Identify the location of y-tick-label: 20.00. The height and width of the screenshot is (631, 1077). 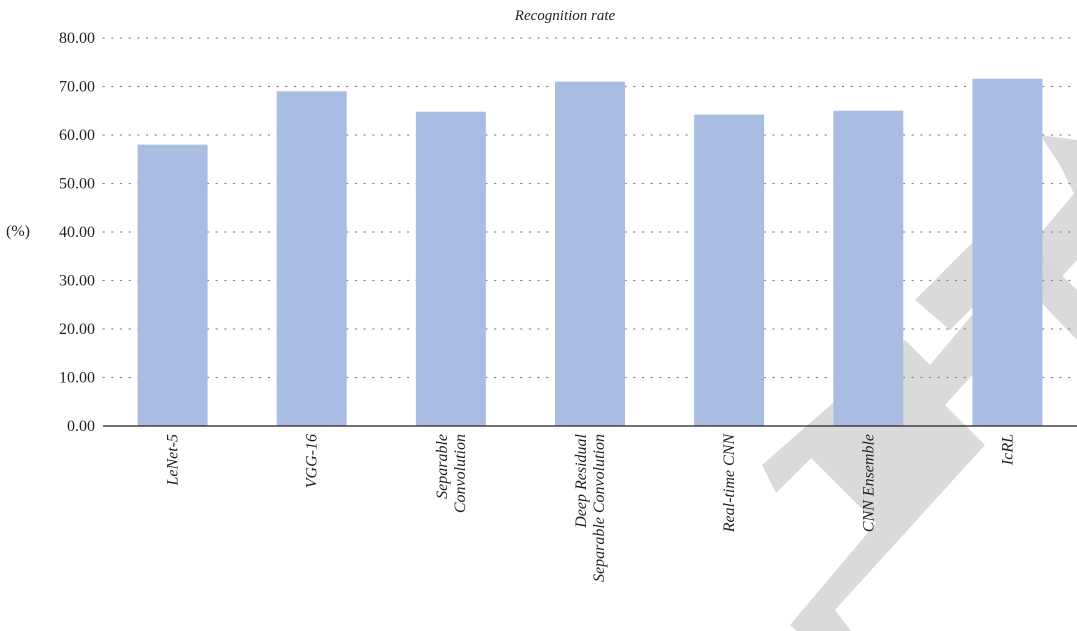
(77, 329).